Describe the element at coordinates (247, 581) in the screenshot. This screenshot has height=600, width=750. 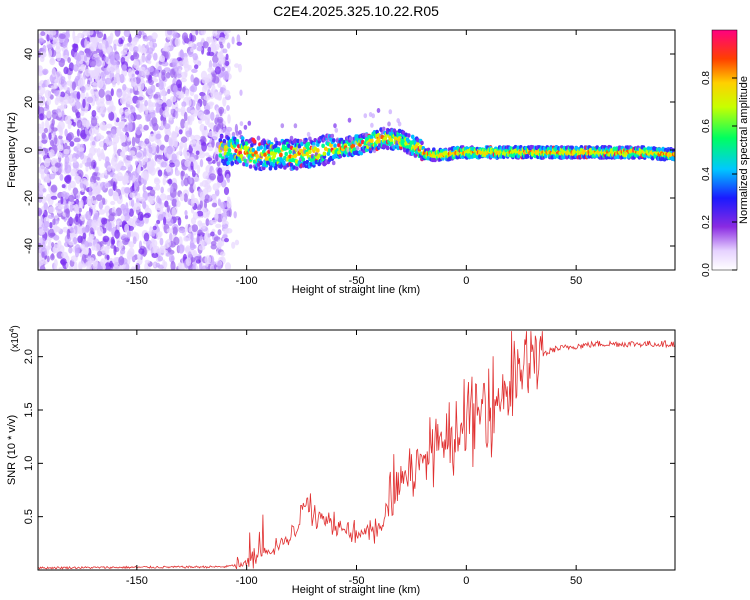
I see `snr-xtick-label: -100` at that location.